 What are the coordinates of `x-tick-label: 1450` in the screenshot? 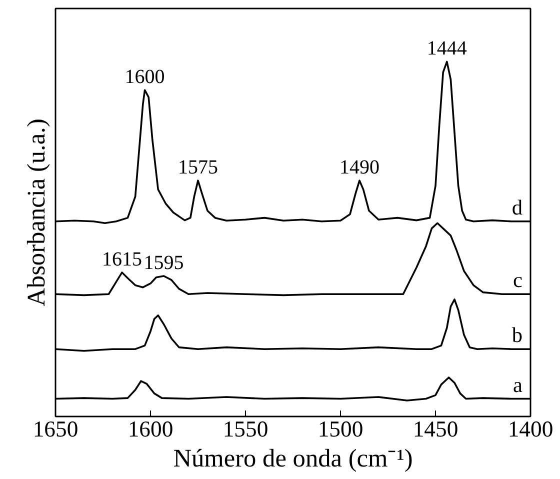 It's located at (435, 429).